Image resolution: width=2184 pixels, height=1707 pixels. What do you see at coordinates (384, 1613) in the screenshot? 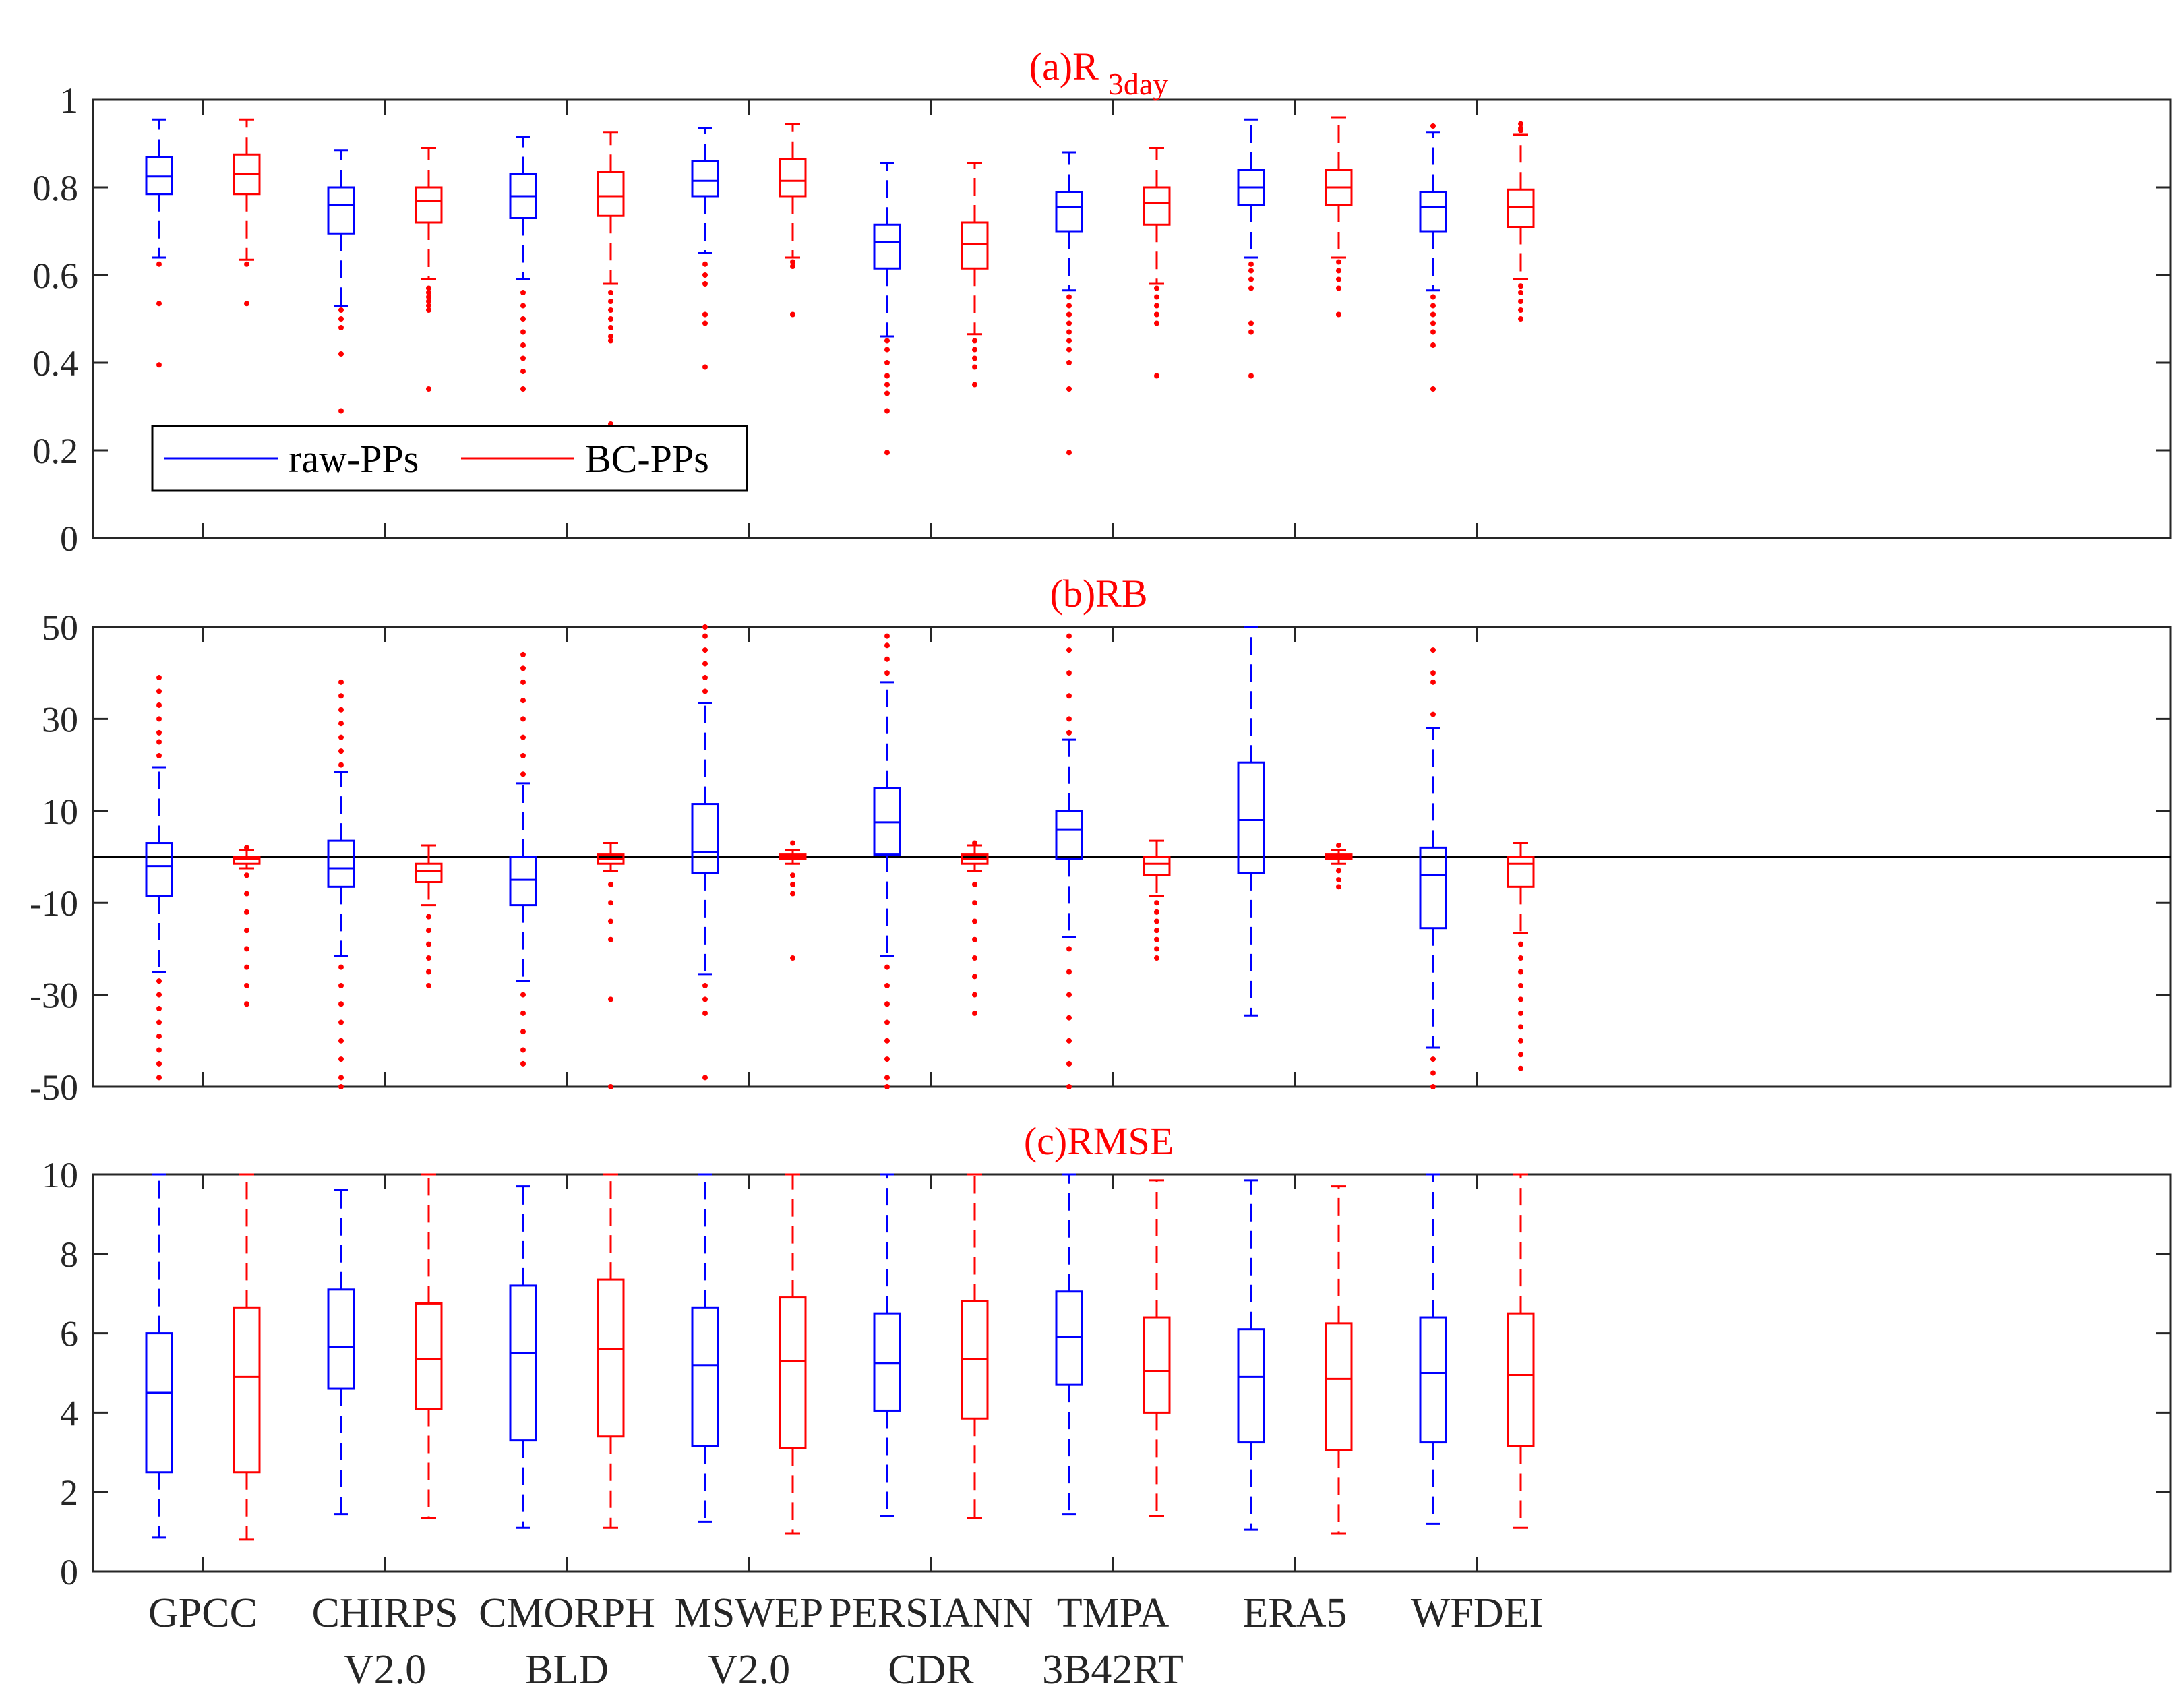
I see `category-label-line1: CHIRPS` at bounding box center [384, 1613].